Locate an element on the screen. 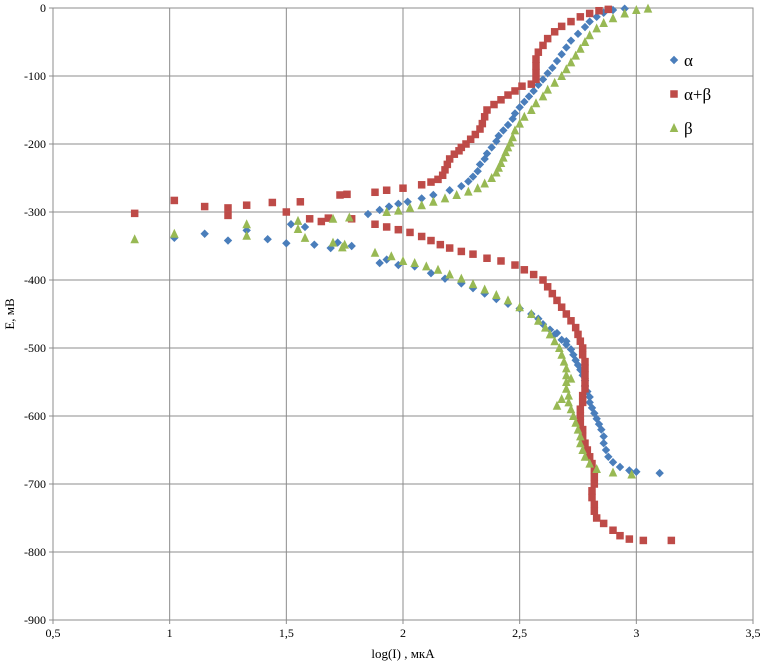  legend-label: α is located at coordinates (688, 60).